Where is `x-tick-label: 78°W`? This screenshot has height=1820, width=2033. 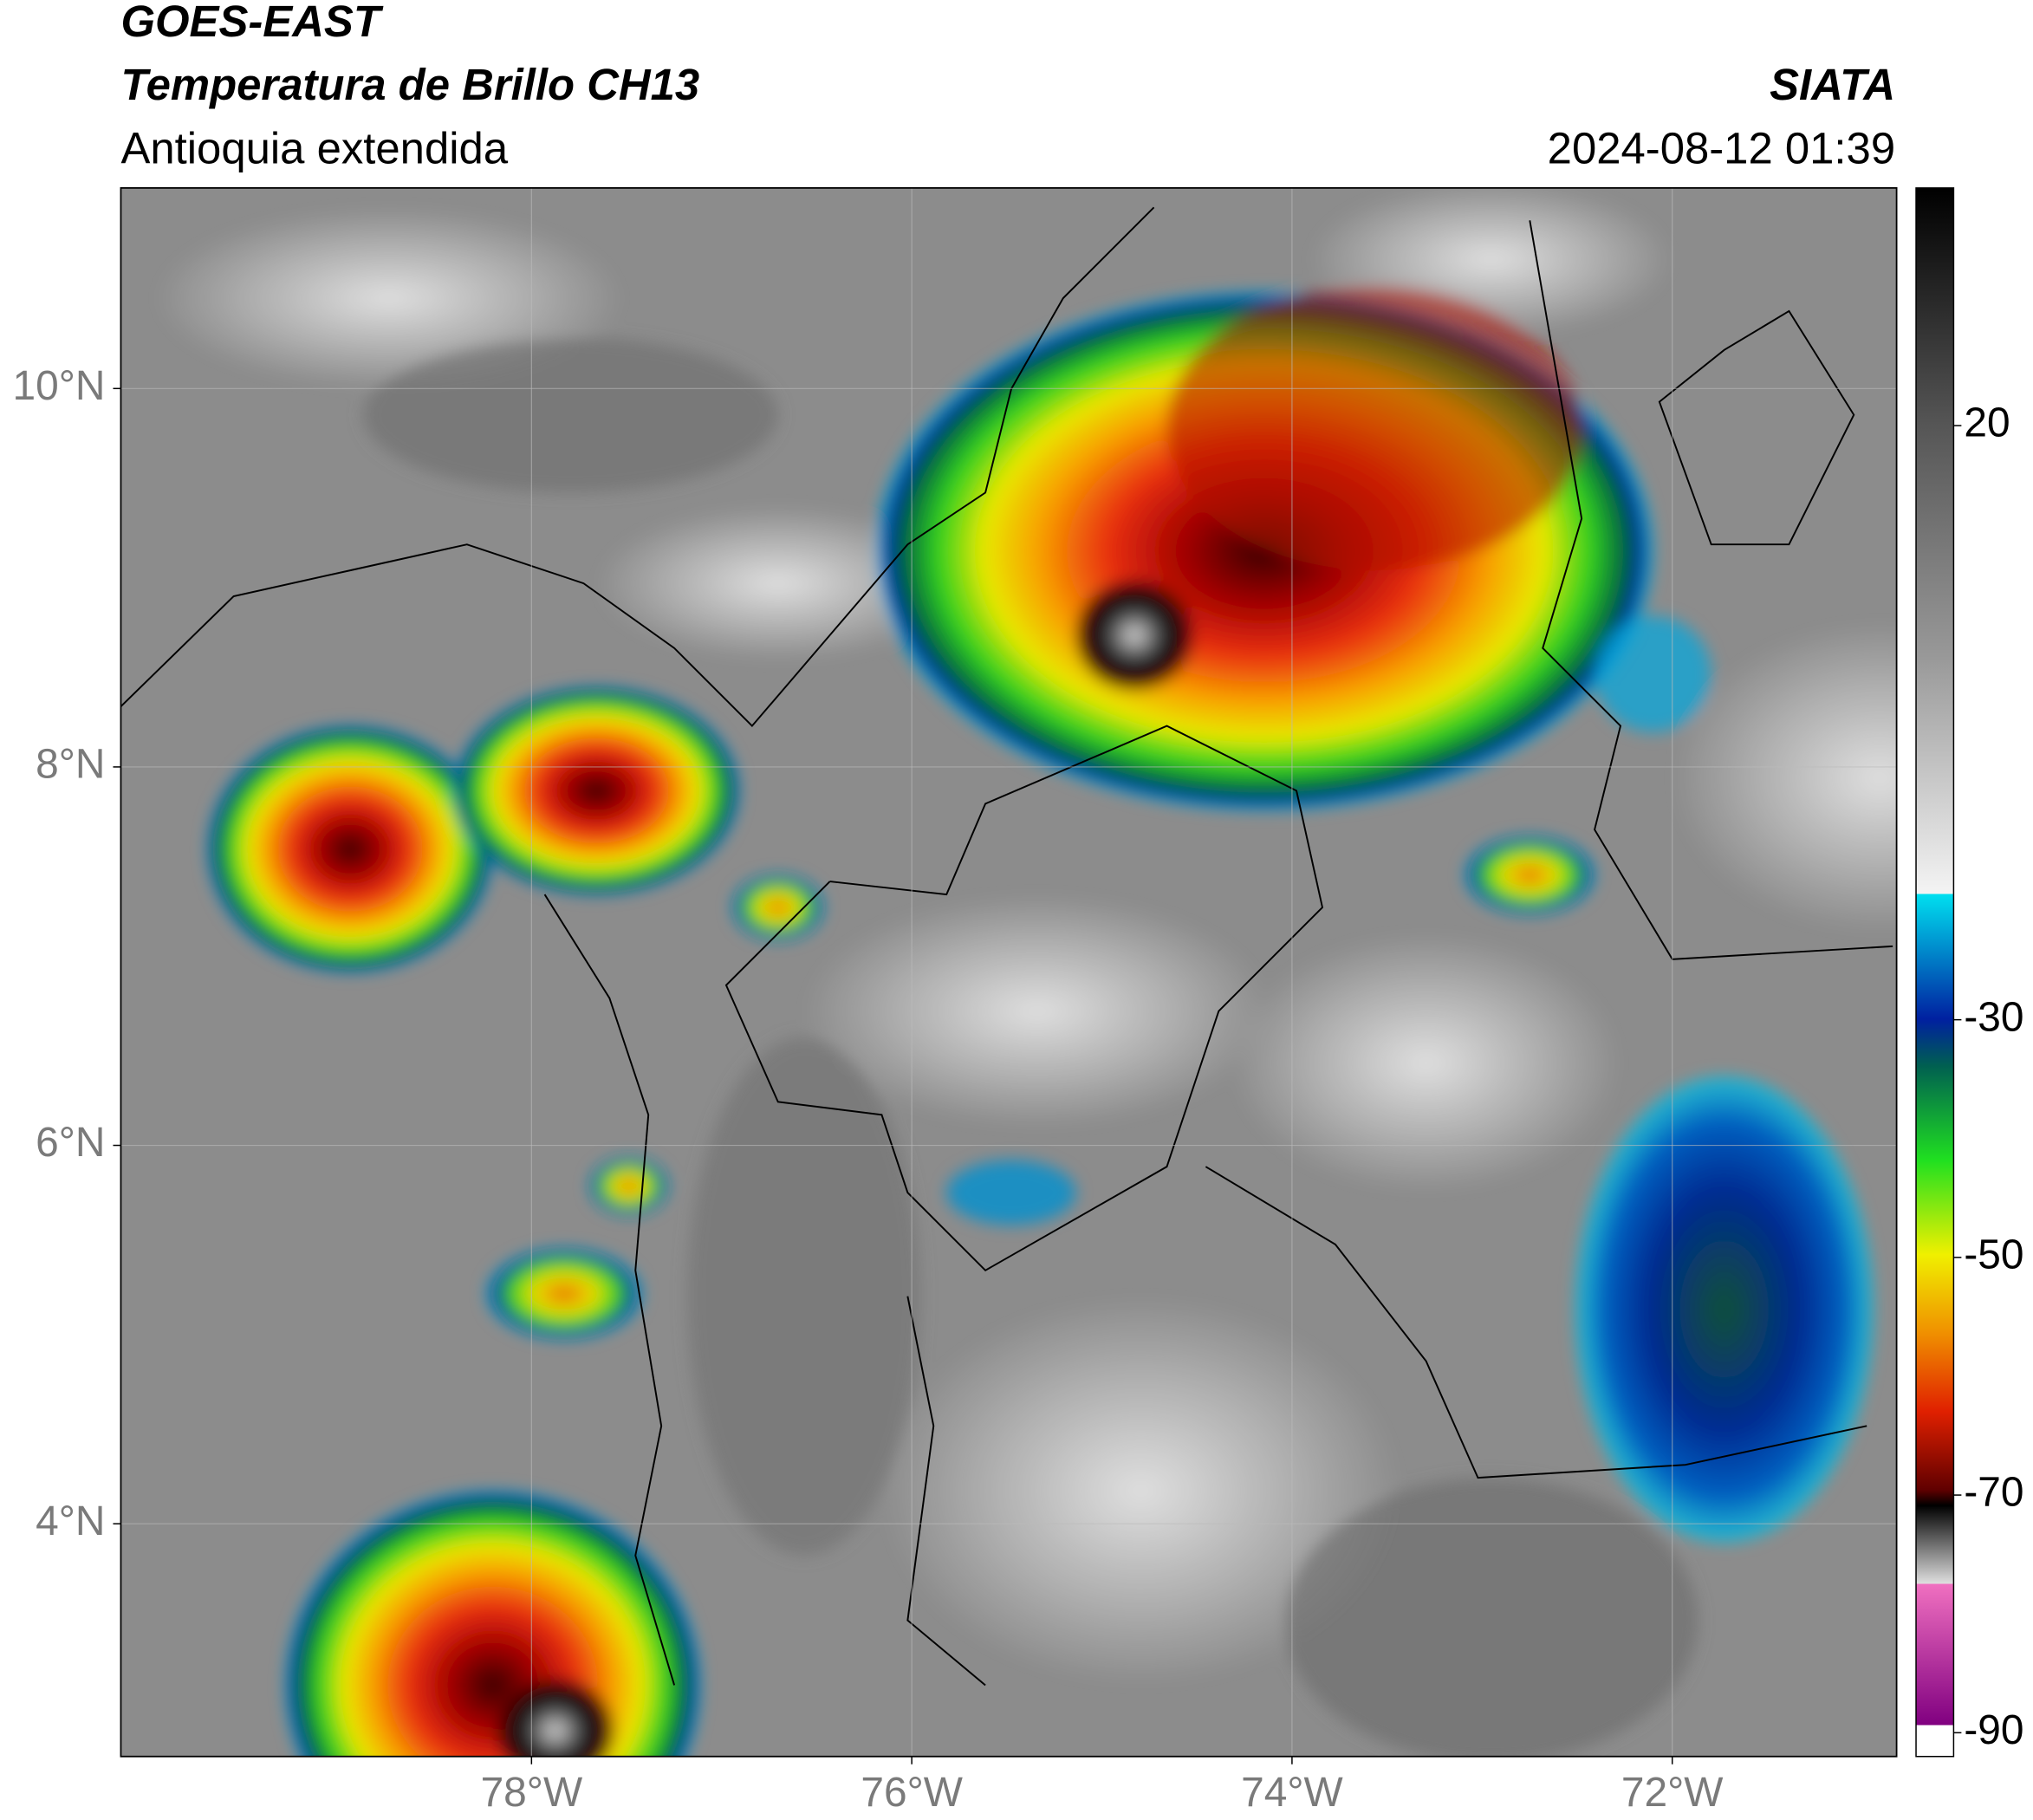
x-tick-label: 78°W is located at coordinates (532, 1793).